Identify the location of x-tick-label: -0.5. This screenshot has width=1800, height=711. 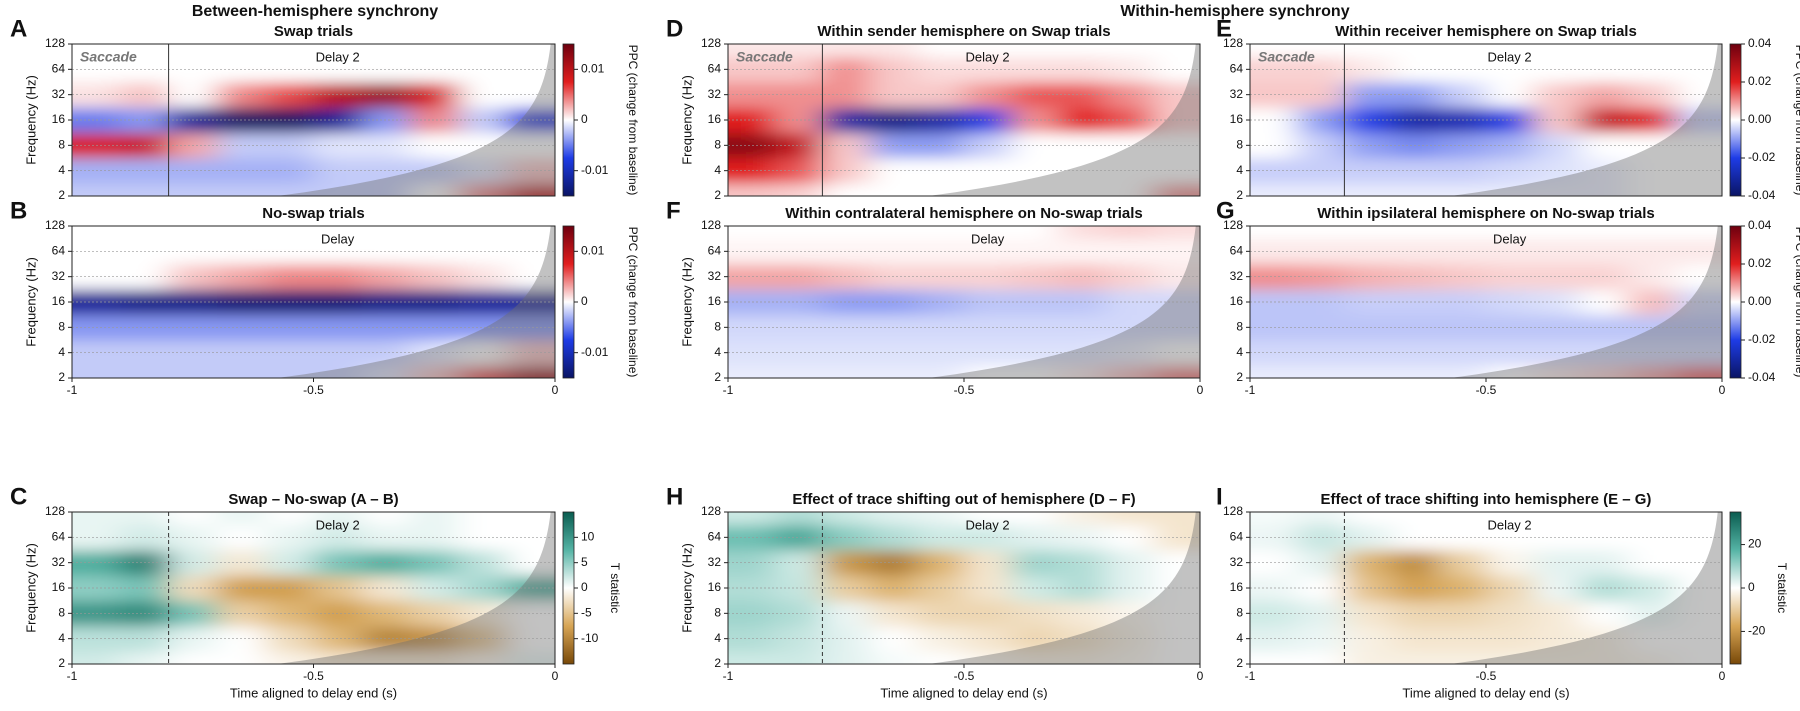
(313, 390).